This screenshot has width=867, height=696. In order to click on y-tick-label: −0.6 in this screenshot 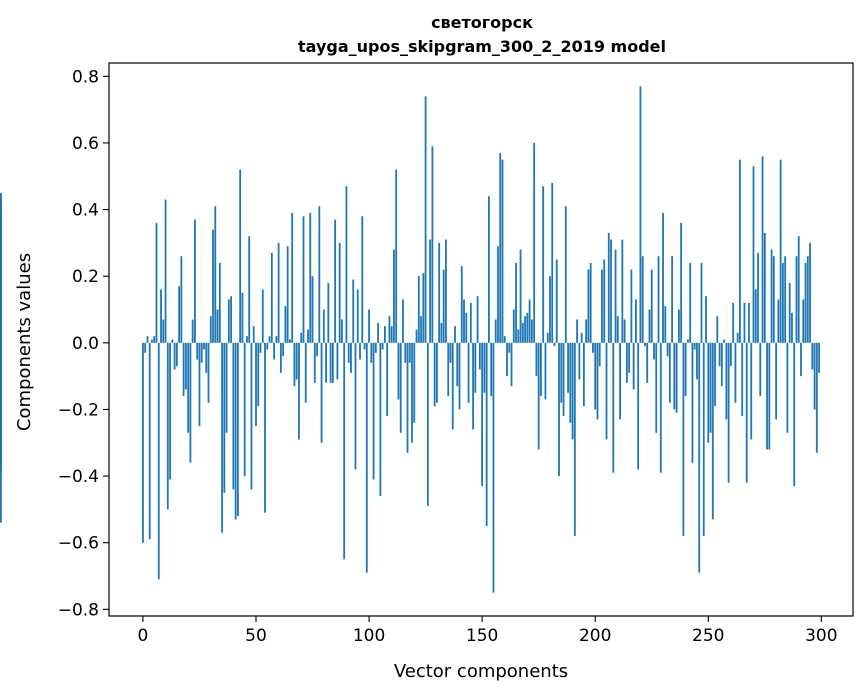, I will do `click(78, 544)`.